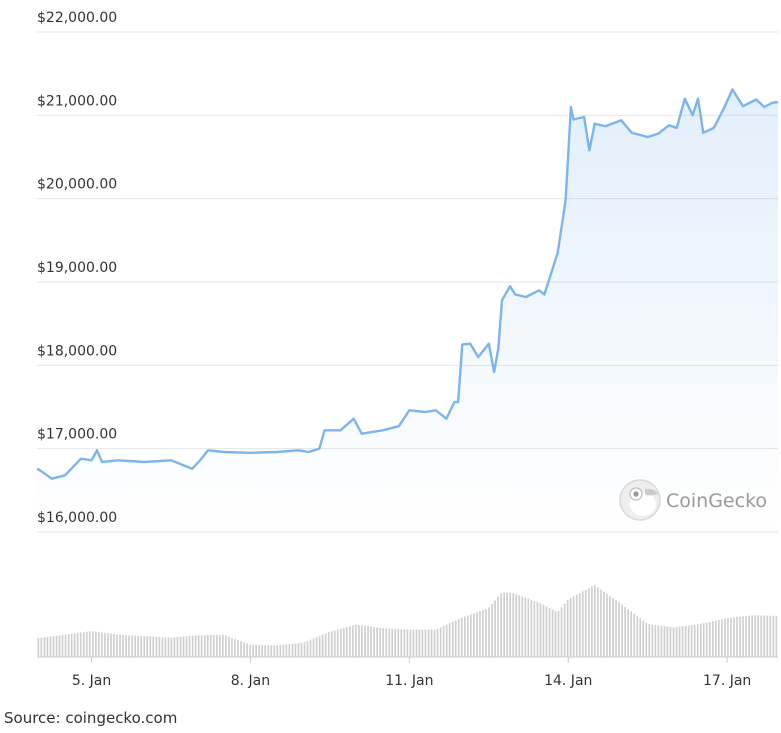 The width and height of the screenshot is (781, 733). What do you see at coordinates (716, 501) in the screenshot?
I see `watermark-text: CoinGecko` at bounding box center [716, 501].